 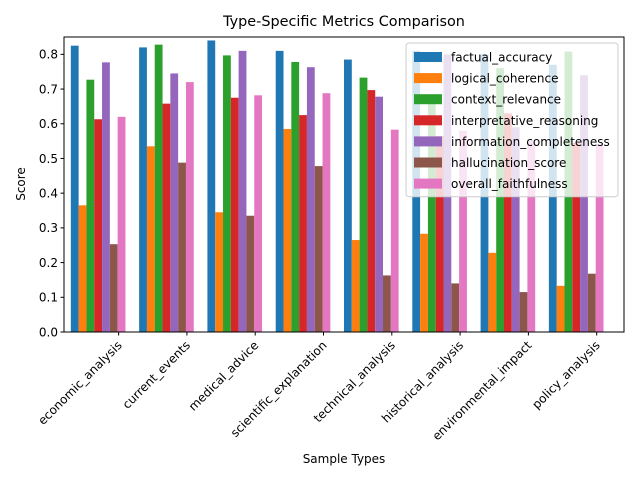 What do you see at coordinates (492, 292) in the screenshot?
I see `bar-logical_coherence-environmental_impact` at bounding box center [492, 292].